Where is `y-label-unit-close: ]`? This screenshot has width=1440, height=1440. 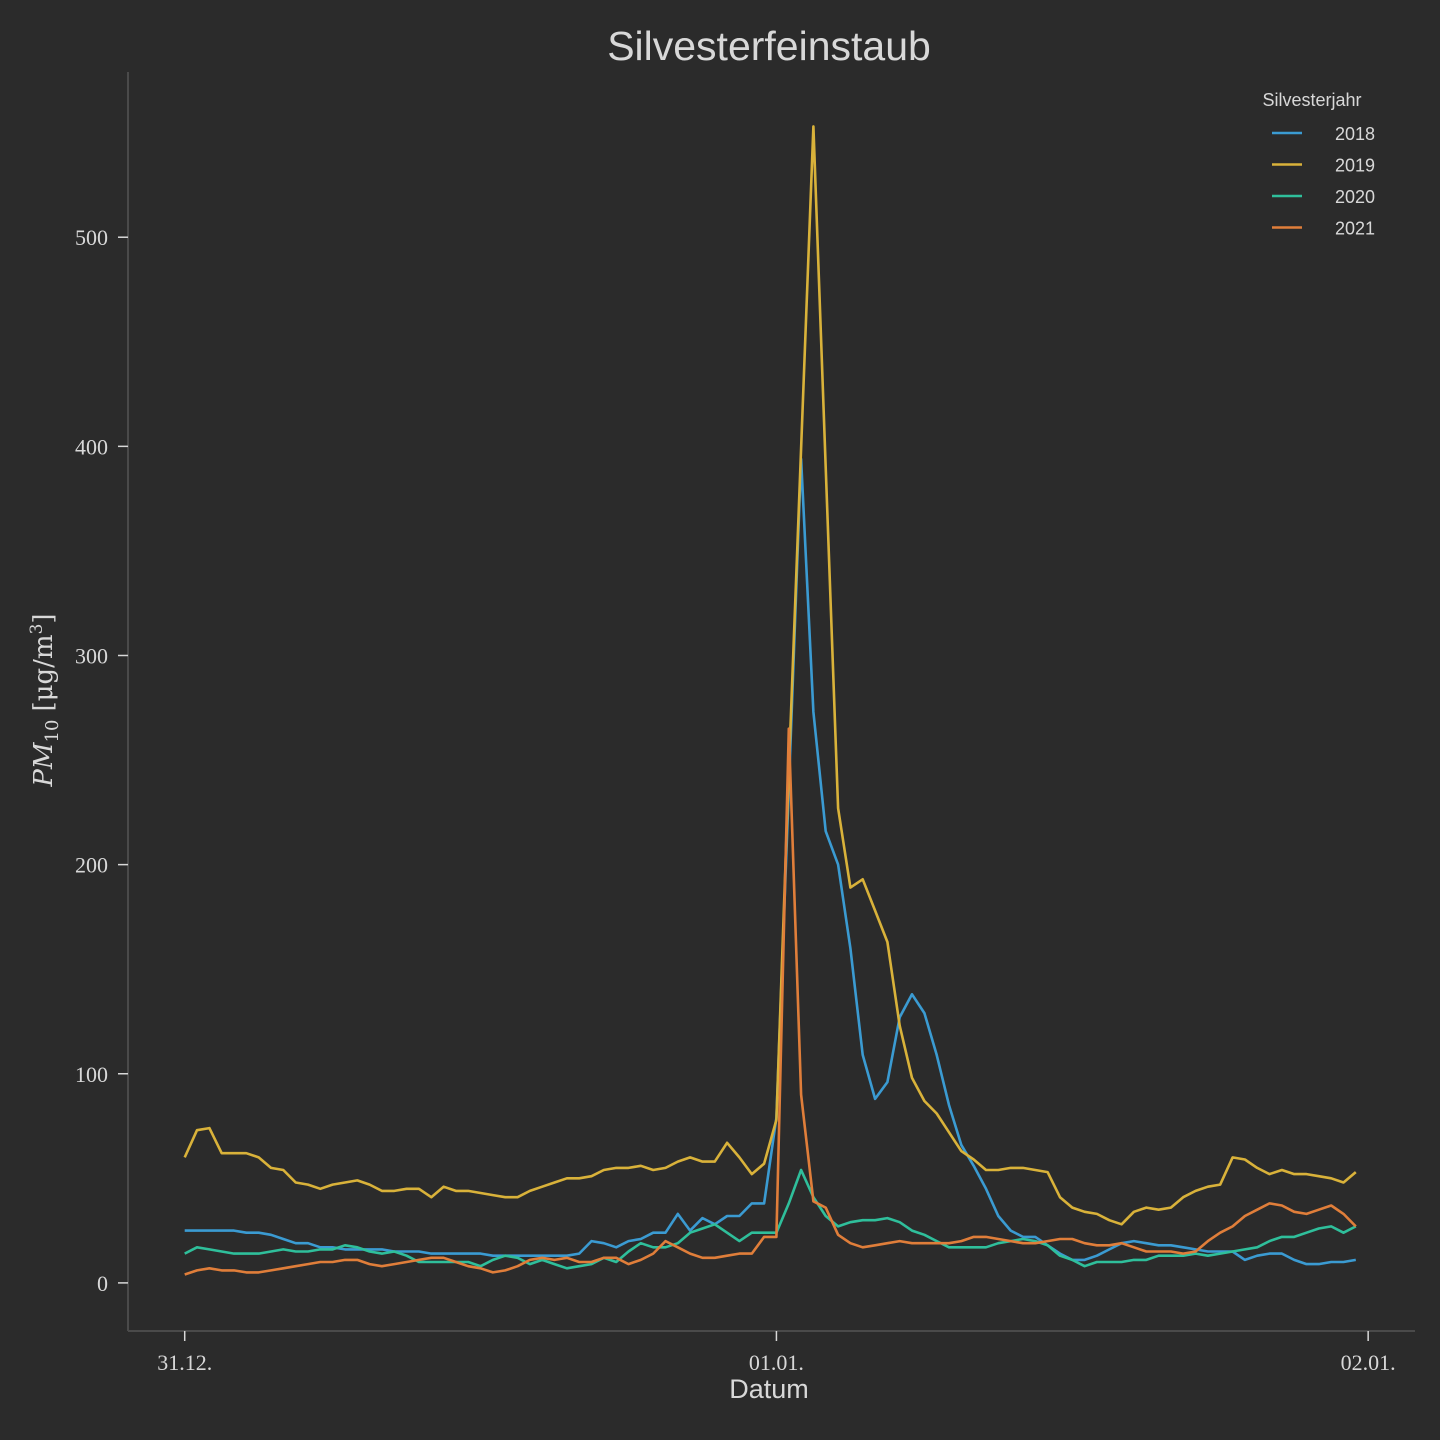
y-label-unit-close: ] is located at coordinates (44, 618).